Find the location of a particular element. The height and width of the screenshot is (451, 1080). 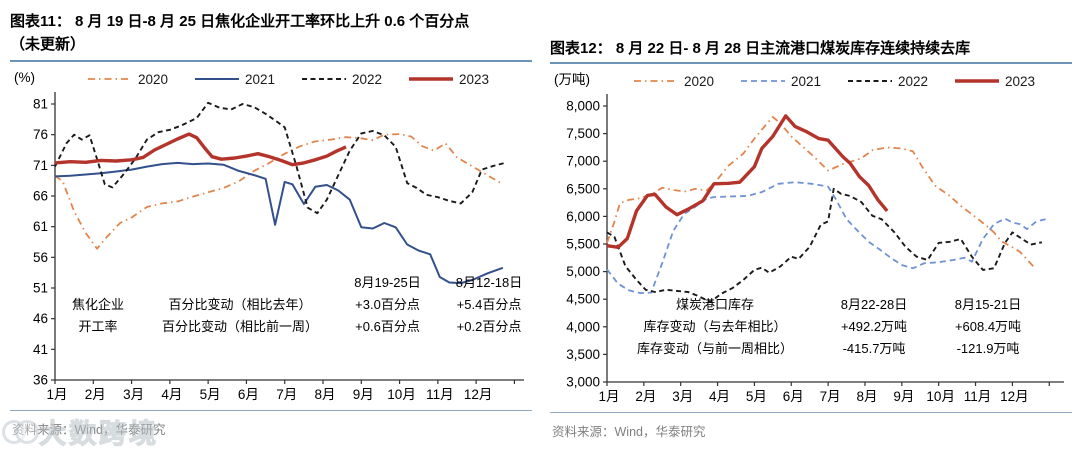

y-tick-label: 36 is located at coordinates (40, 380).